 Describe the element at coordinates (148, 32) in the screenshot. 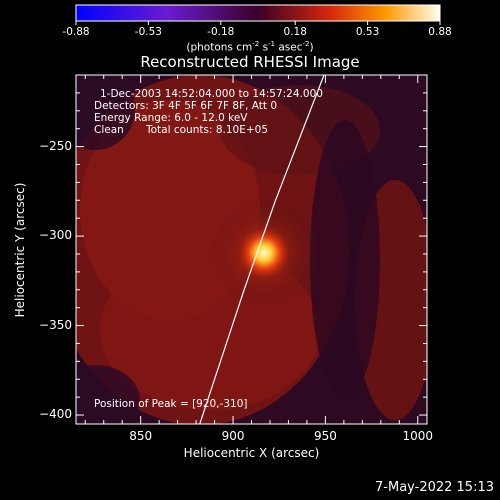

I see `colorbar-tick-label: -0.53` at that location.